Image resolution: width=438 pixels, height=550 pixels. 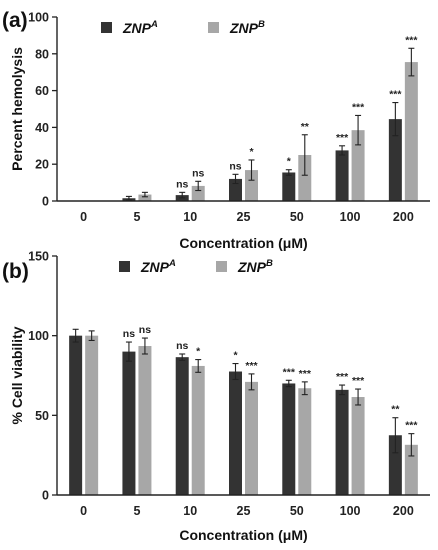 What do you see at coordinates (15, 271) in the screenshot?
I see `panel-b-label: (b)` at bounding box center [15, 271].